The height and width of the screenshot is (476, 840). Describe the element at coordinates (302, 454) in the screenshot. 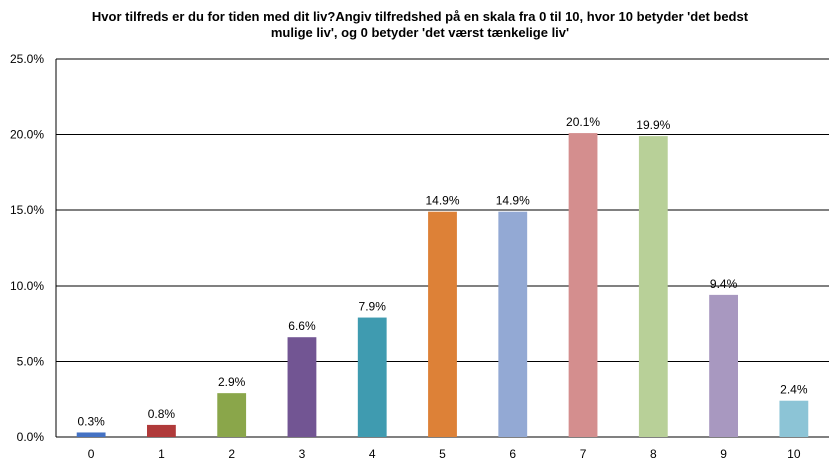

I see `x-tick-label: 3` at that location.